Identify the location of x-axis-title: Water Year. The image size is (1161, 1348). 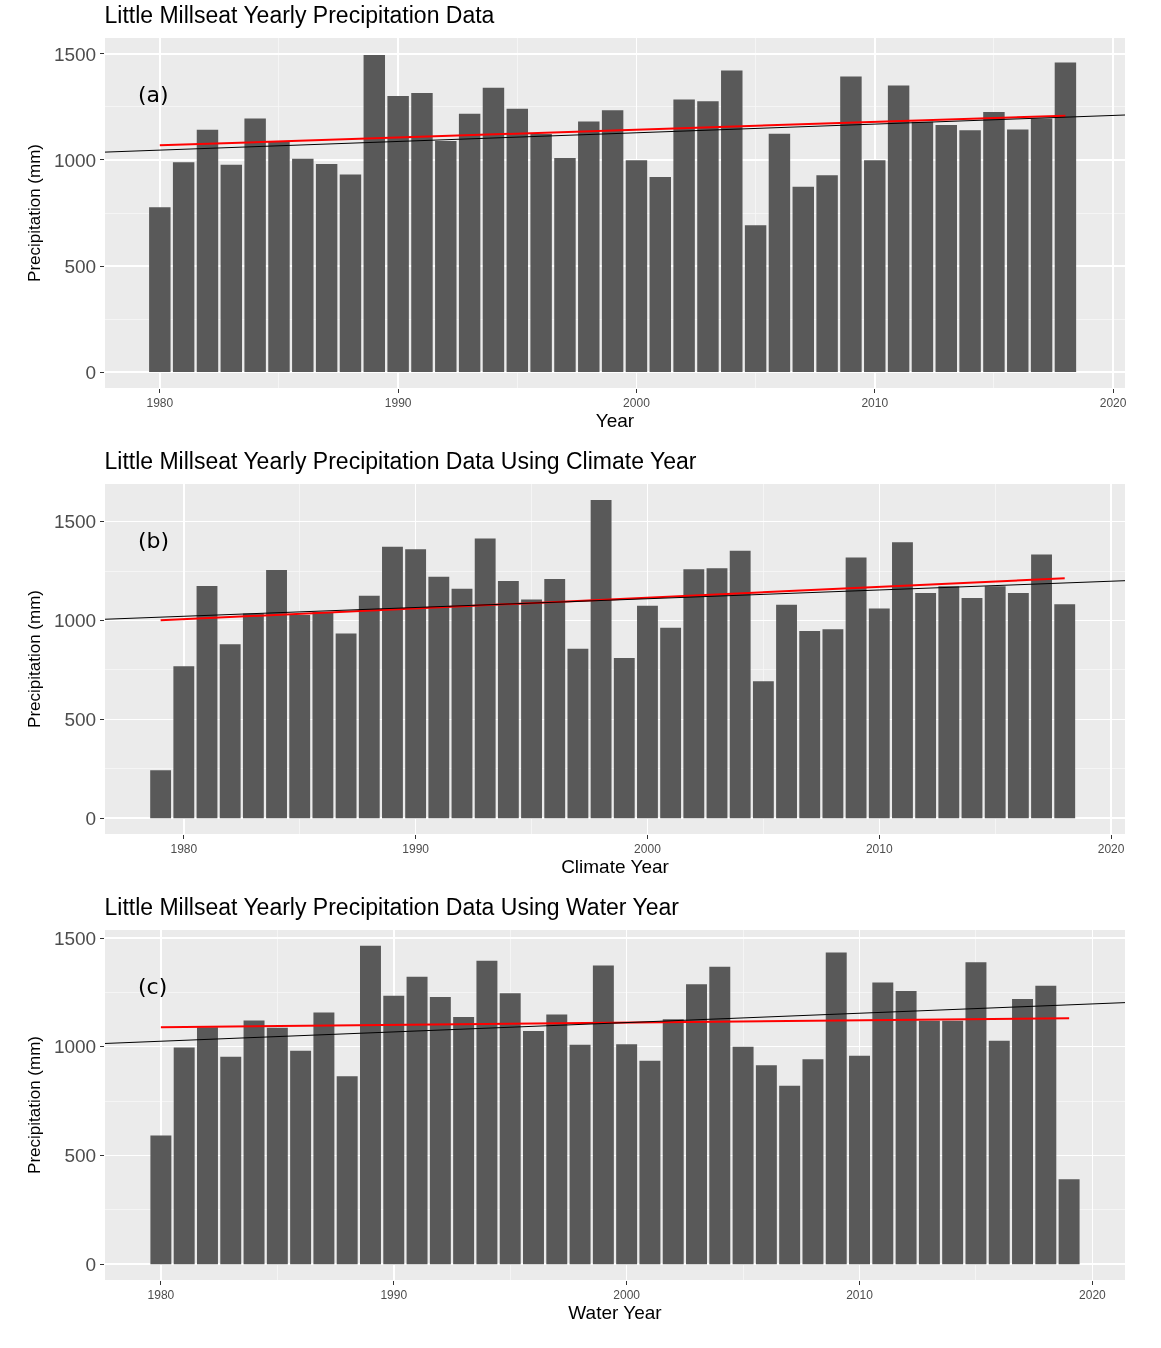
(615, 1313).